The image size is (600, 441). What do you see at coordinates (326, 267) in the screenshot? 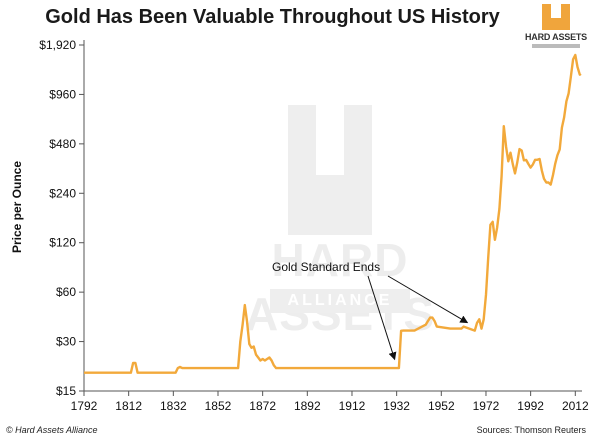
I see `annotation-gold-standard-ends: Gold Standard Ends` at bounding box center [326, 267].